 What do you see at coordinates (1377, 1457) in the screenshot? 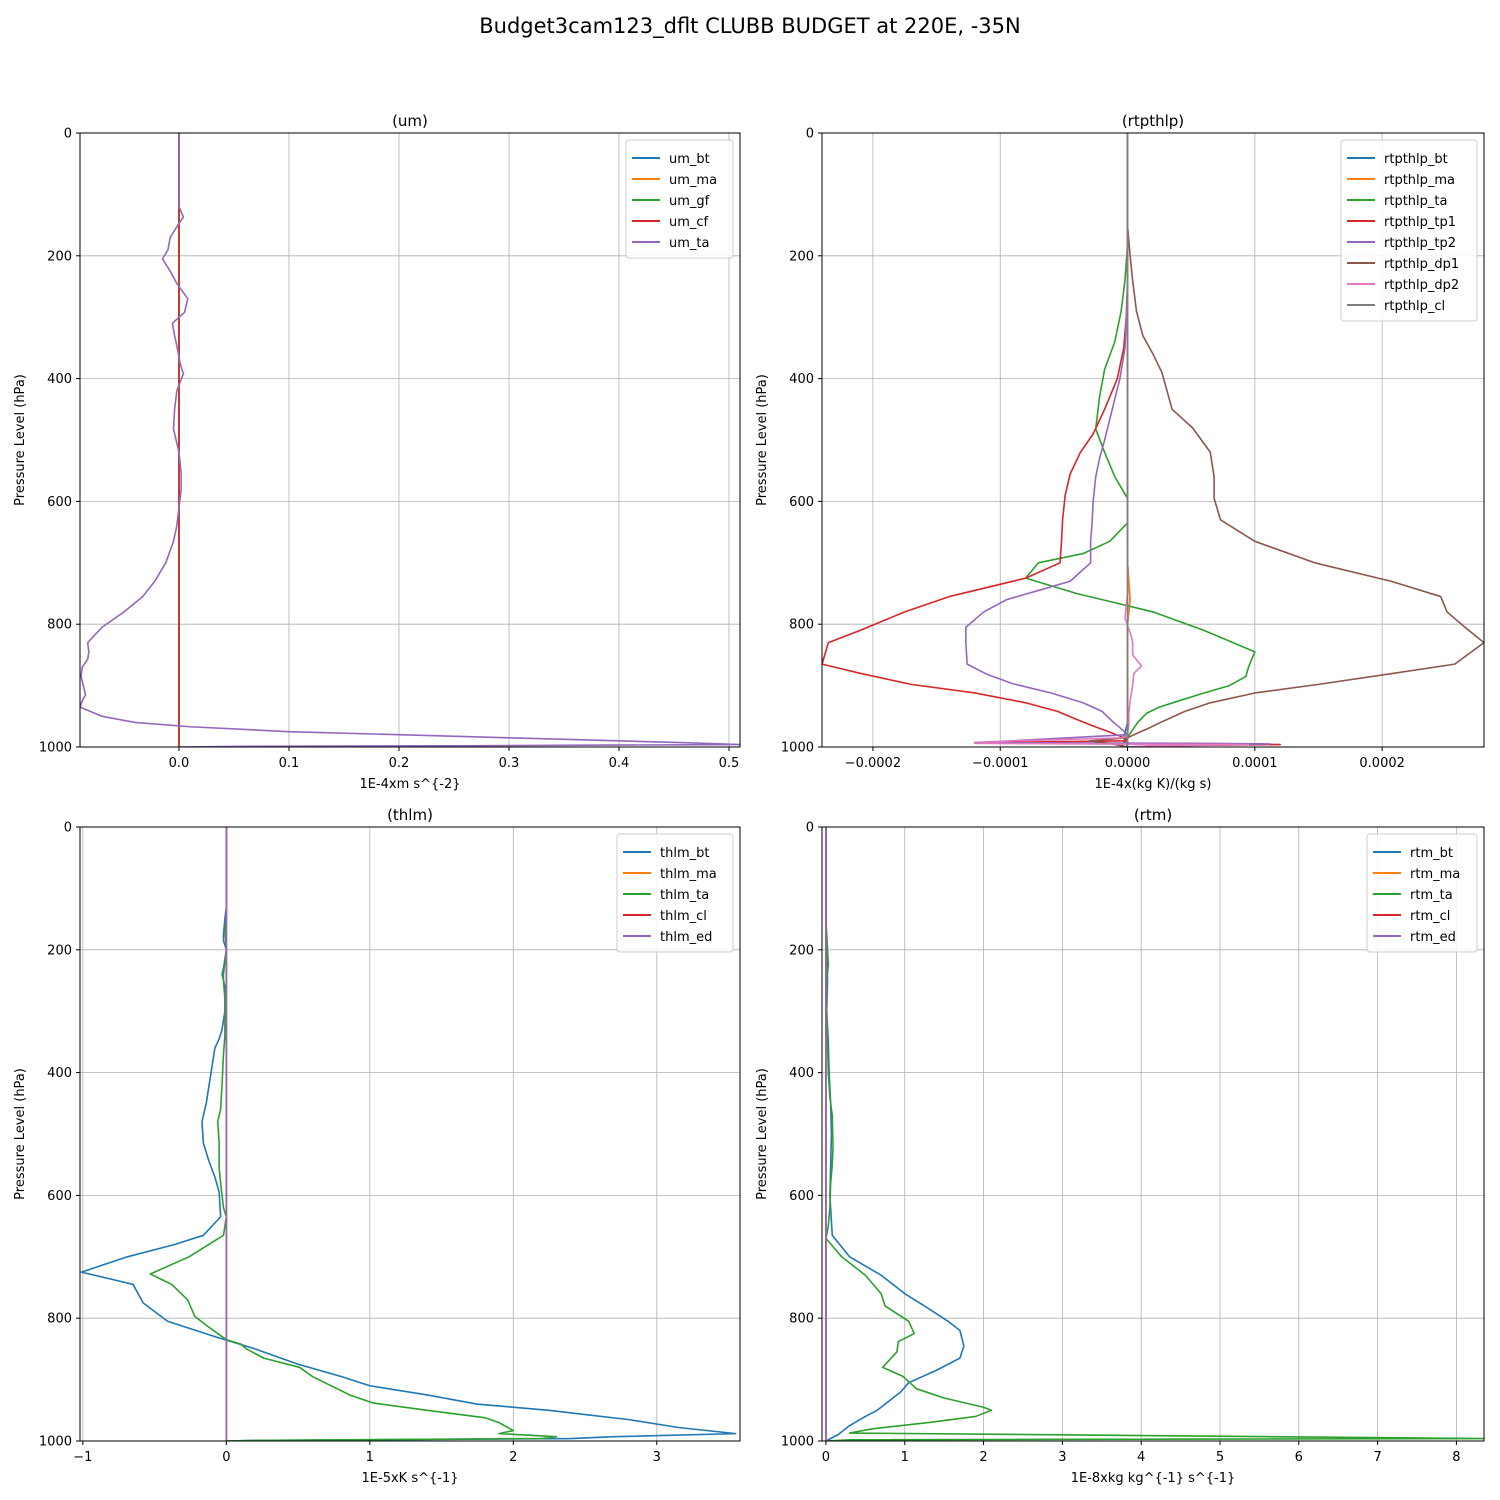
I see `x-tick-label: 7` at bounding box center [1377, 1457].